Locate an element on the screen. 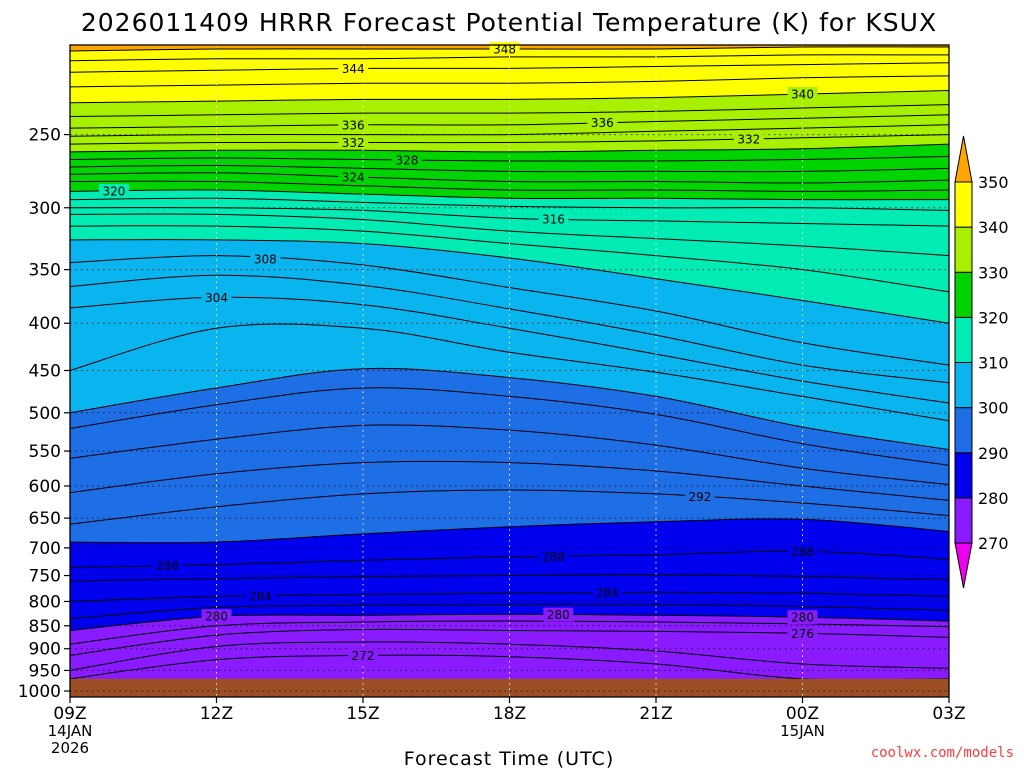  y-tick-label: 1000 is located at coordinates (39, 692).